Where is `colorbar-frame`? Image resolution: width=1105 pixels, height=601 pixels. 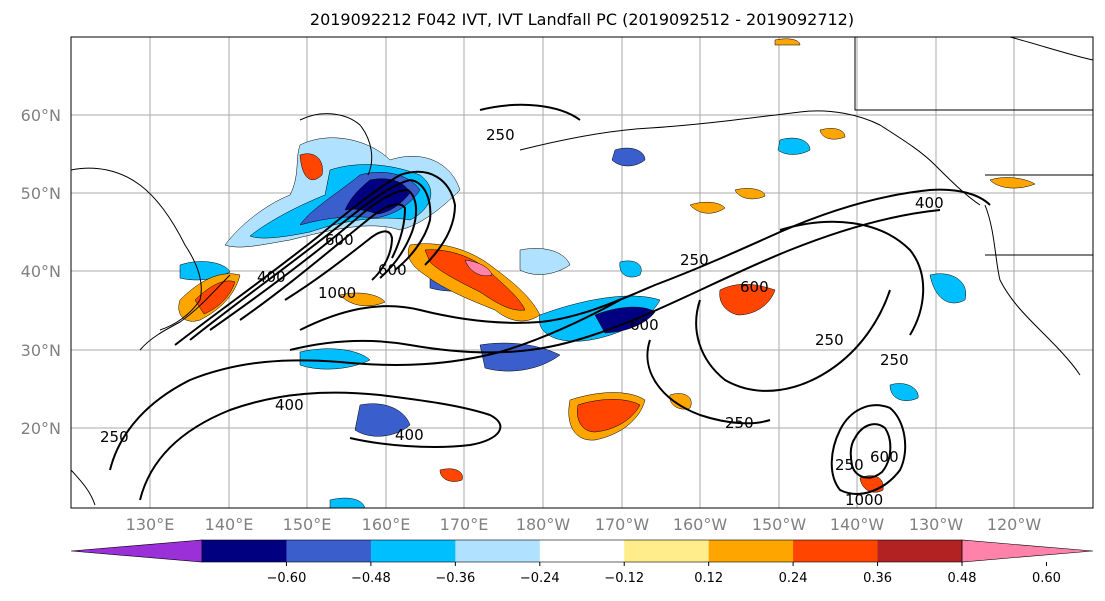
colorbar-frame is located at coordinates (582, 551).